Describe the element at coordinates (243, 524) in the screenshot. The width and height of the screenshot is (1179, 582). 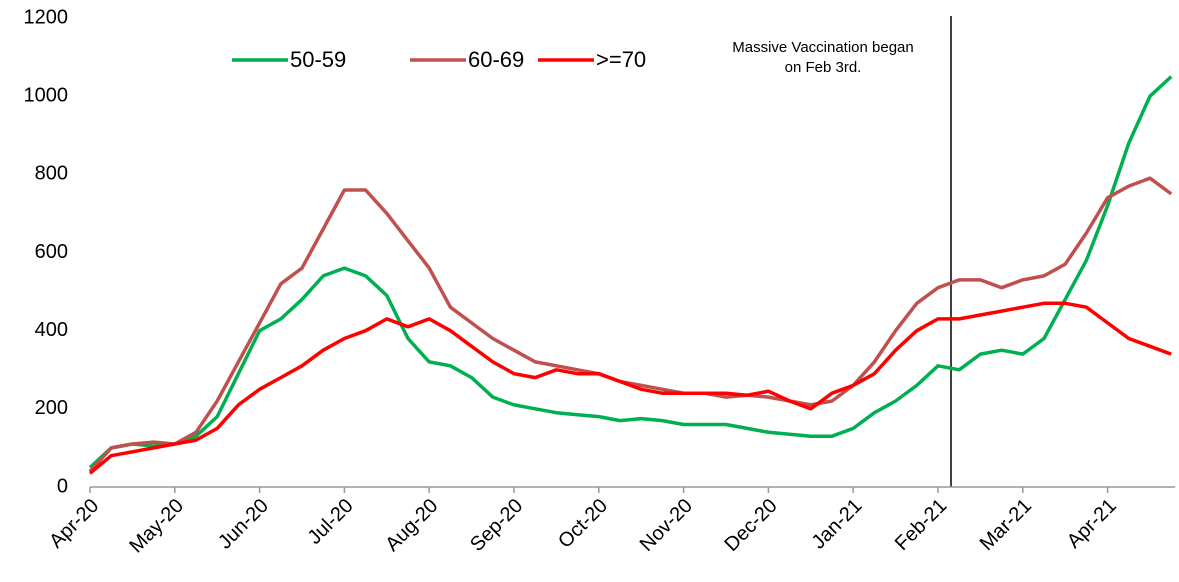
I see `x-tick-label: Jun-20` at that location.